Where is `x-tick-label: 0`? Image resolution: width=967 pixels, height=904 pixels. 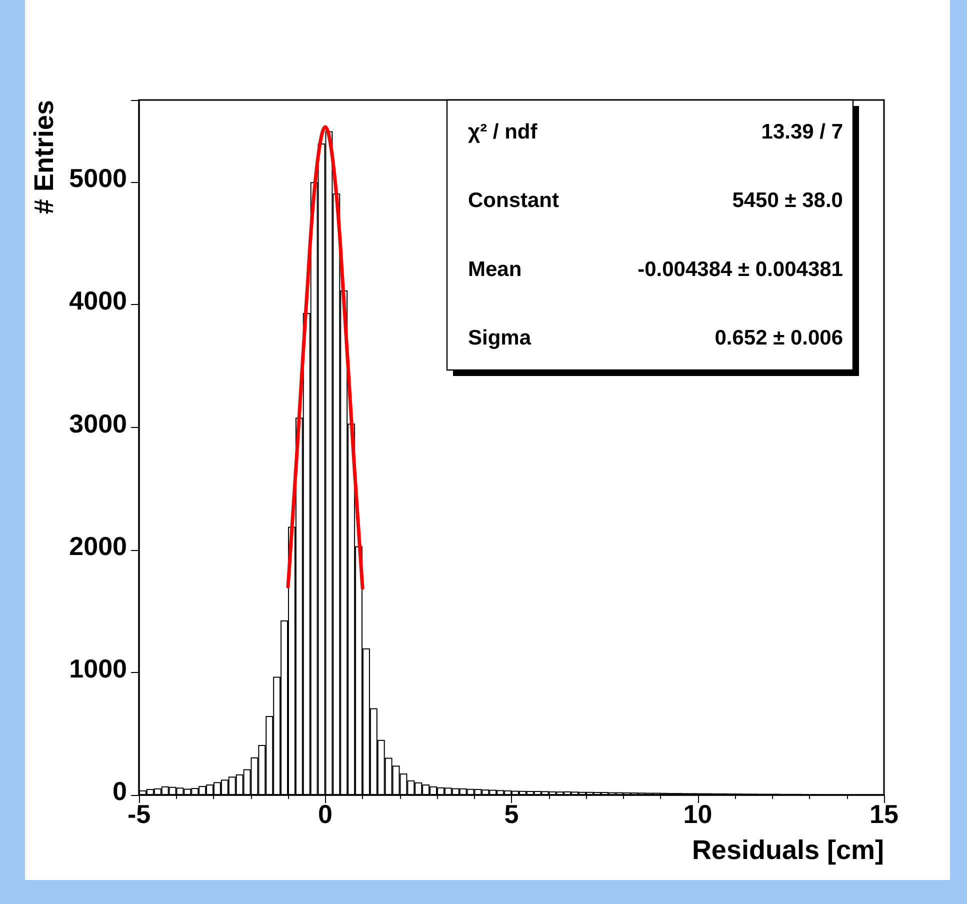 x-tick-label: 0 is located at coordinates (325, 814).